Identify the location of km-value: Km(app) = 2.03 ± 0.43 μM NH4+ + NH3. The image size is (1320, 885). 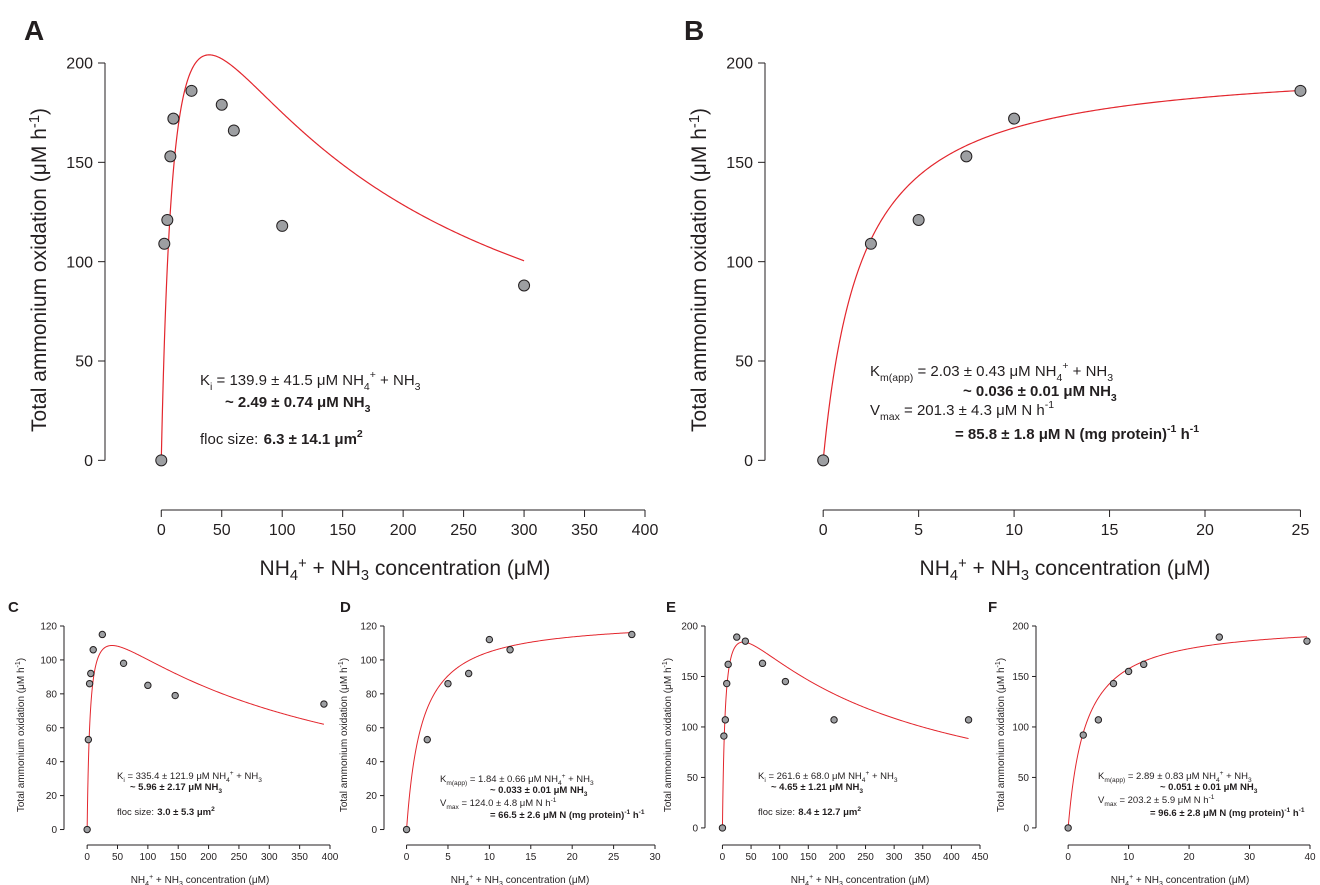
(991, 372).